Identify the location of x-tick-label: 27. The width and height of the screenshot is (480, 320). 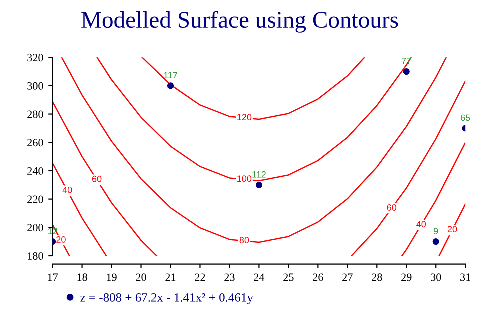
(347, 278).